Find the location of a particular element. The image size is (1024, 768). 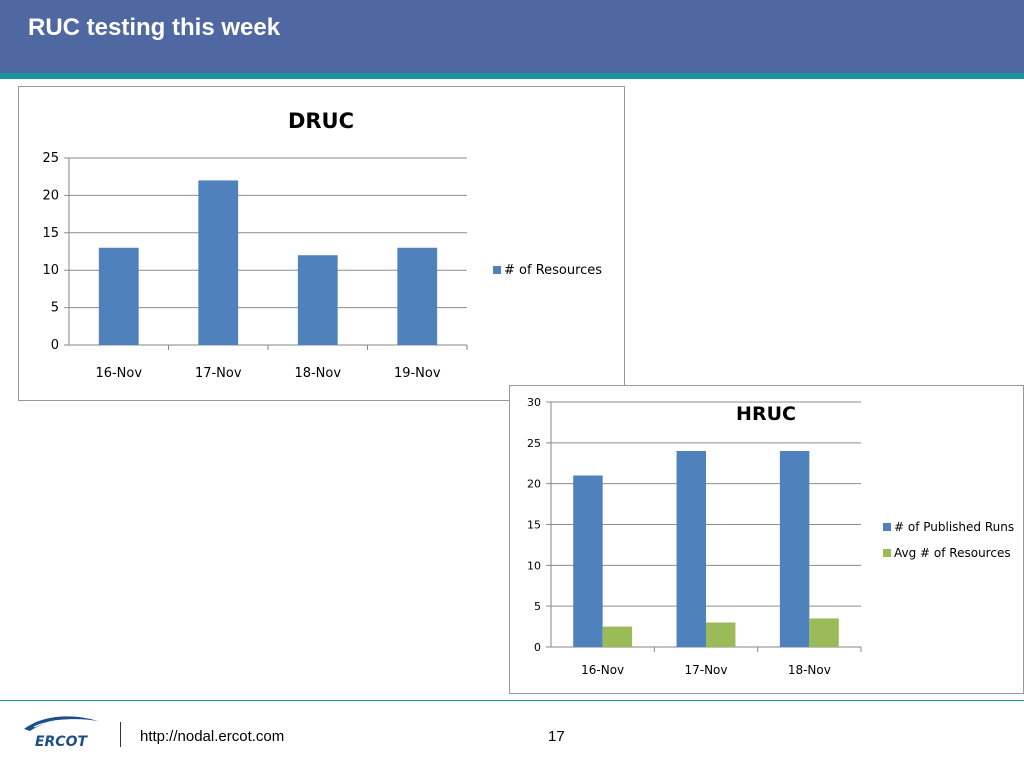

druc-y-tick-label: 5 is located at coordinates (55, 308).